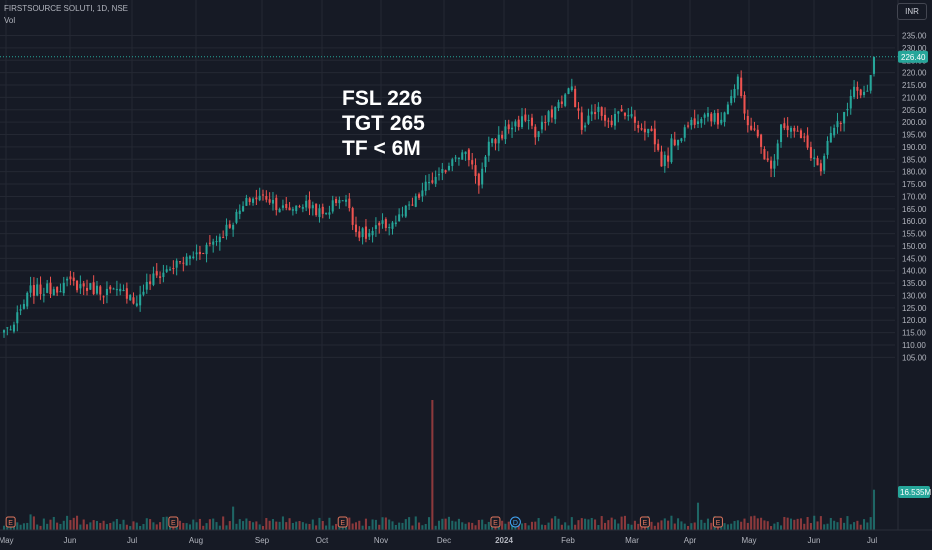  Describe the element at coordinates (66, 8) in the screenshot. I see `symbol-title: FIRSTSOURCE SOLUTI, 1D, NSE` at that location.